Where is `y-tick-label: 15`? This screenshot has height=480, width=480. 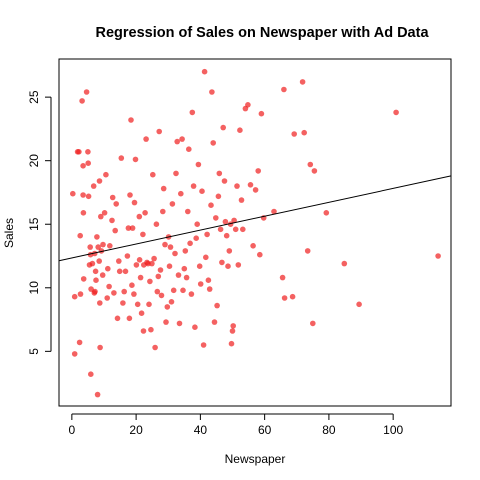 y-tick-label: 15 is located at coordinates (34, 224).